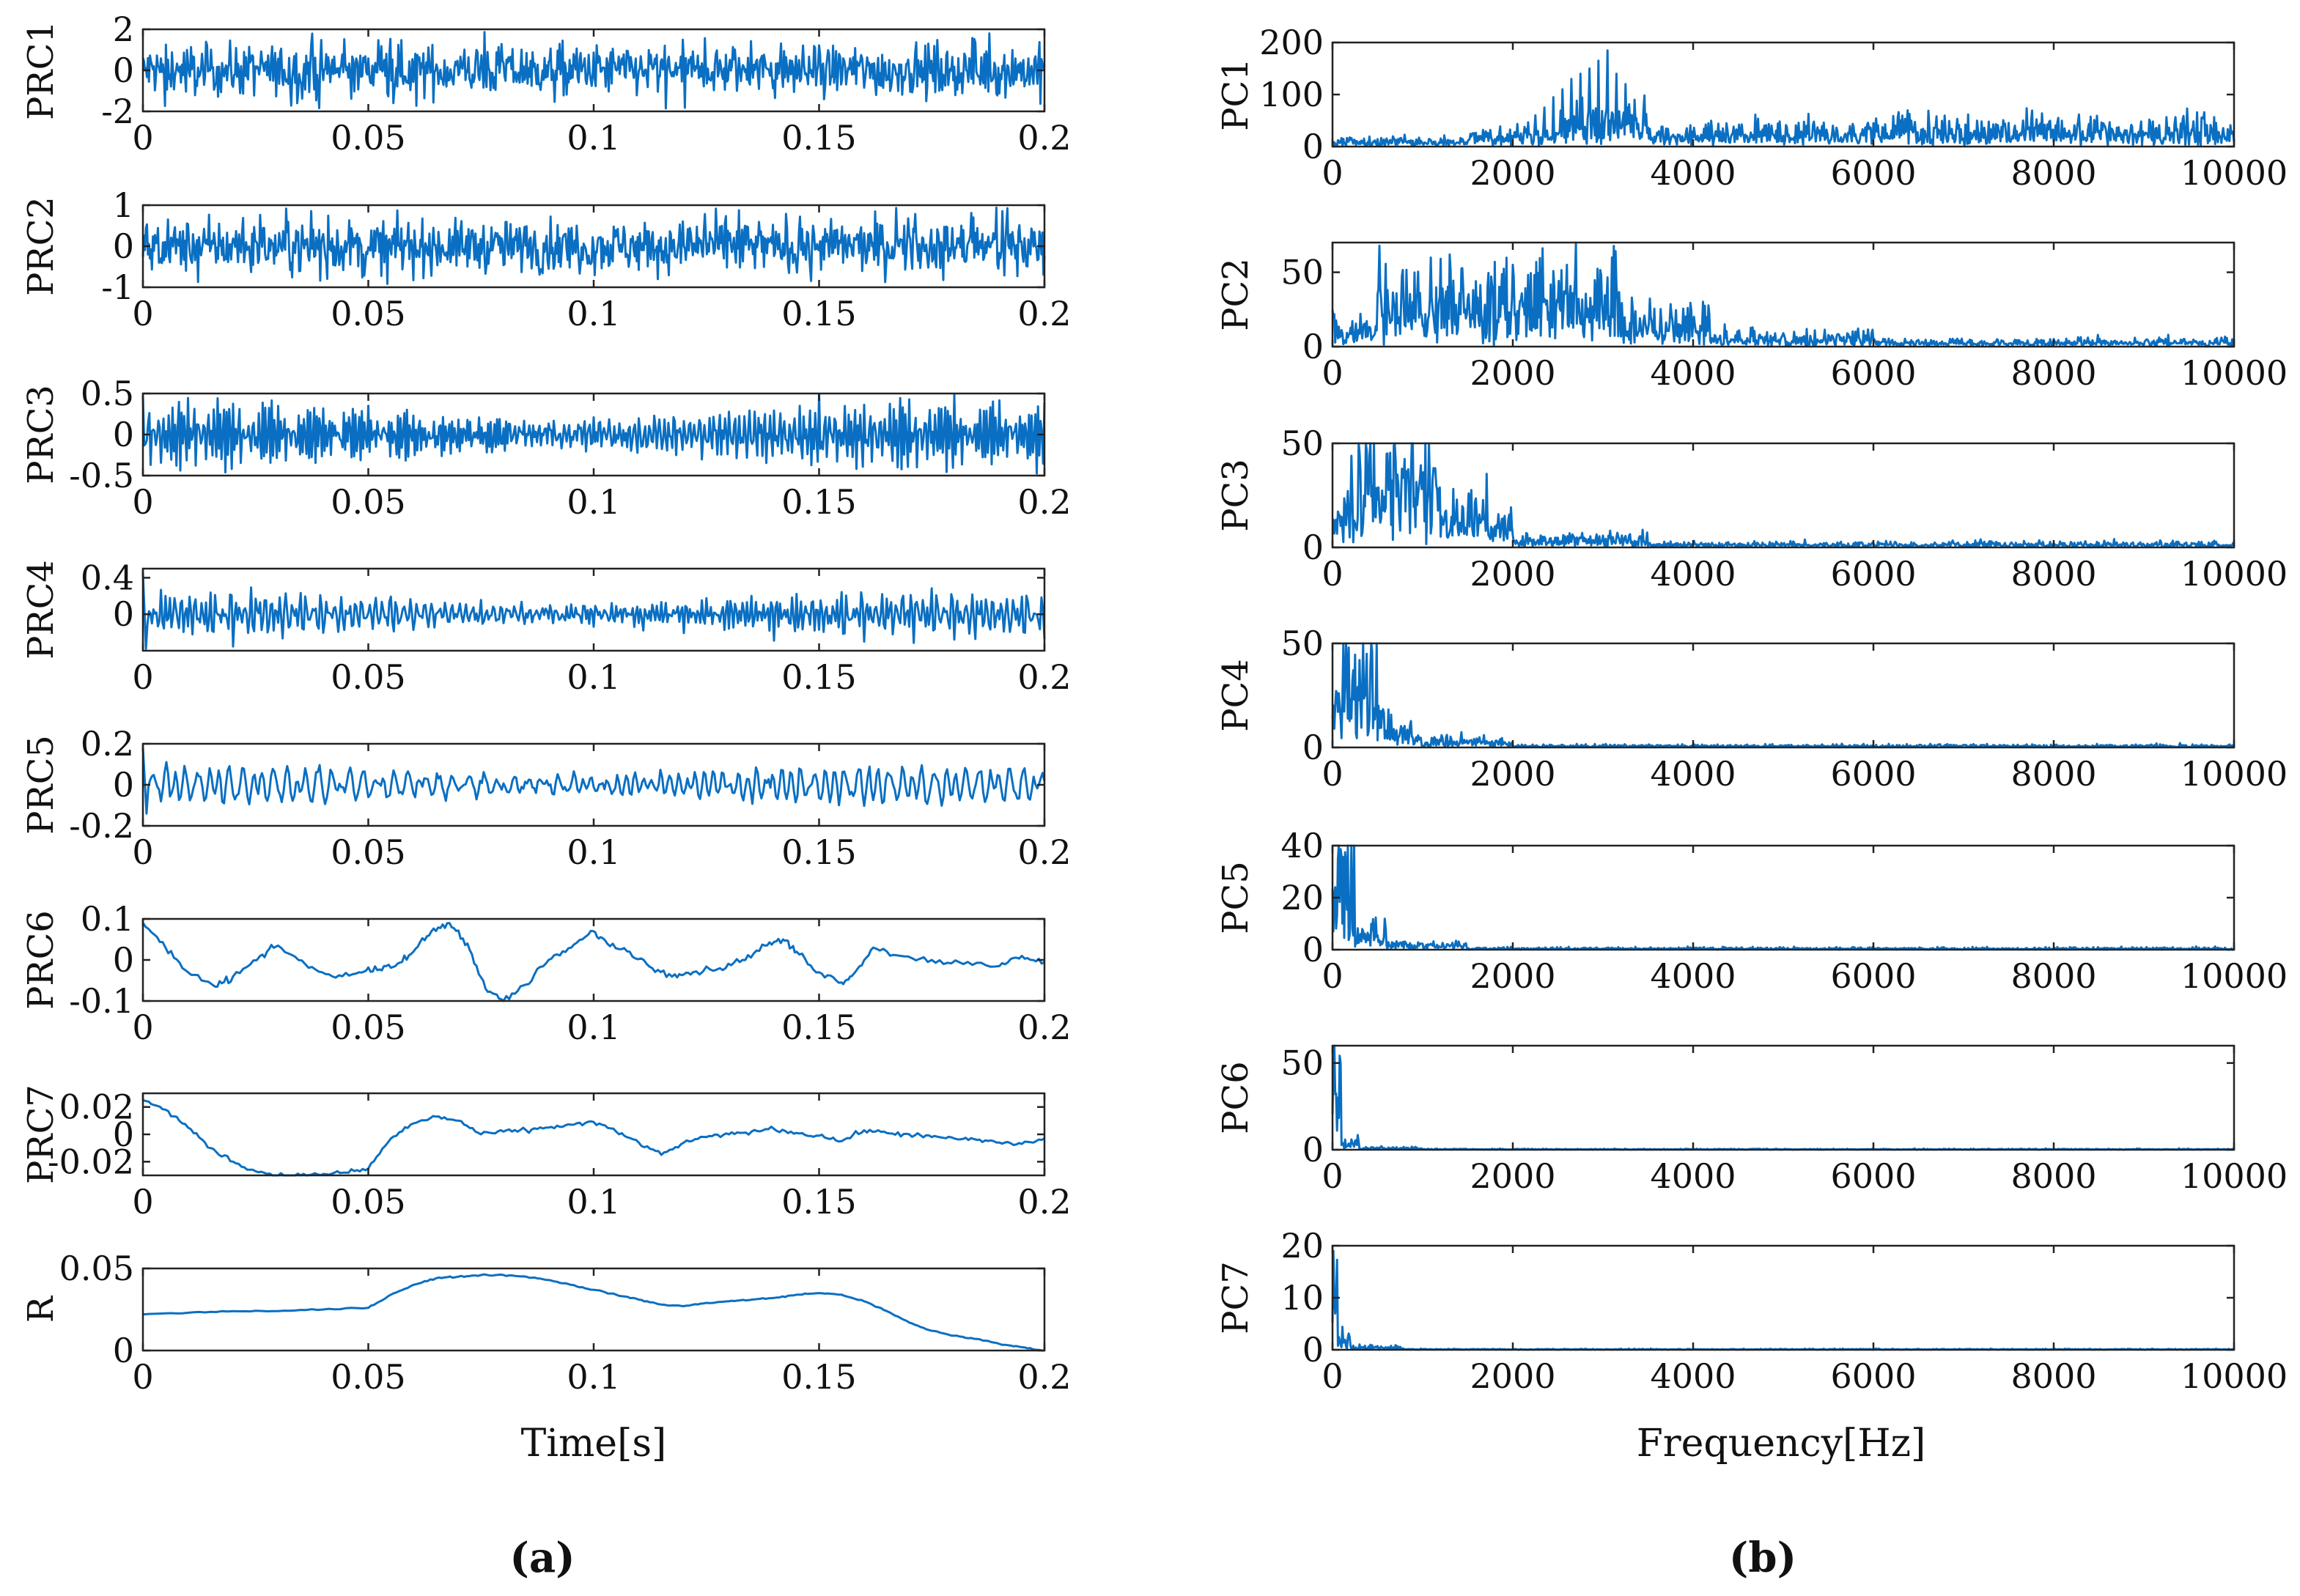 This screenshot has height=1596, width=2300. Describe the element at coordinates (1302, 845) in the screenshot. I see `y-tick-label: 40` at that location.